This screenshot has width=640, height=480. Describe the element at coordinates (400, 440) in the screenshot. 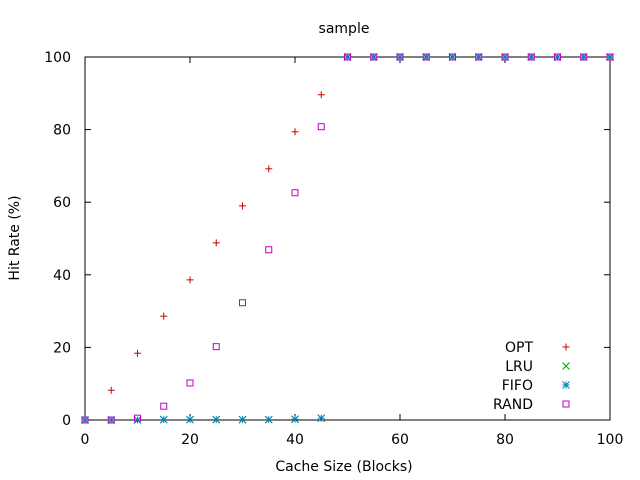

I see `x-tick-label: 60` at that location.